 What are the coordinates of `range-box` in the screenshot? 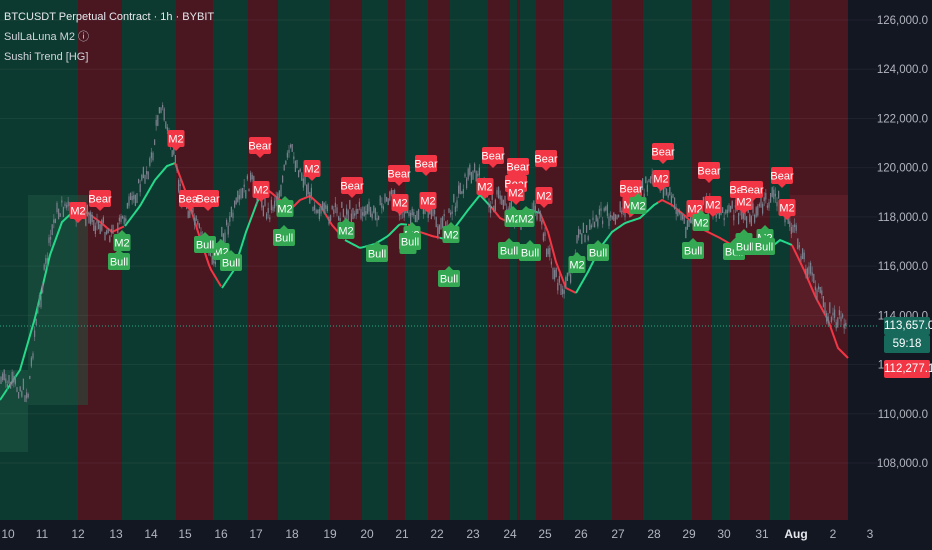 It's located at (58, 300).